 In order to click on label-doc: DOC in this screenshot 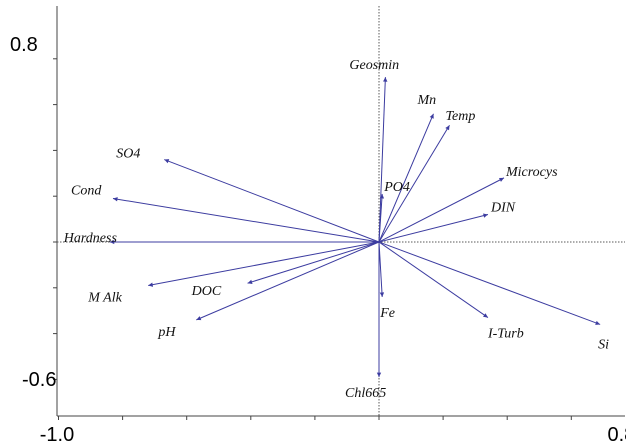, I will do `click(206, 291)`.